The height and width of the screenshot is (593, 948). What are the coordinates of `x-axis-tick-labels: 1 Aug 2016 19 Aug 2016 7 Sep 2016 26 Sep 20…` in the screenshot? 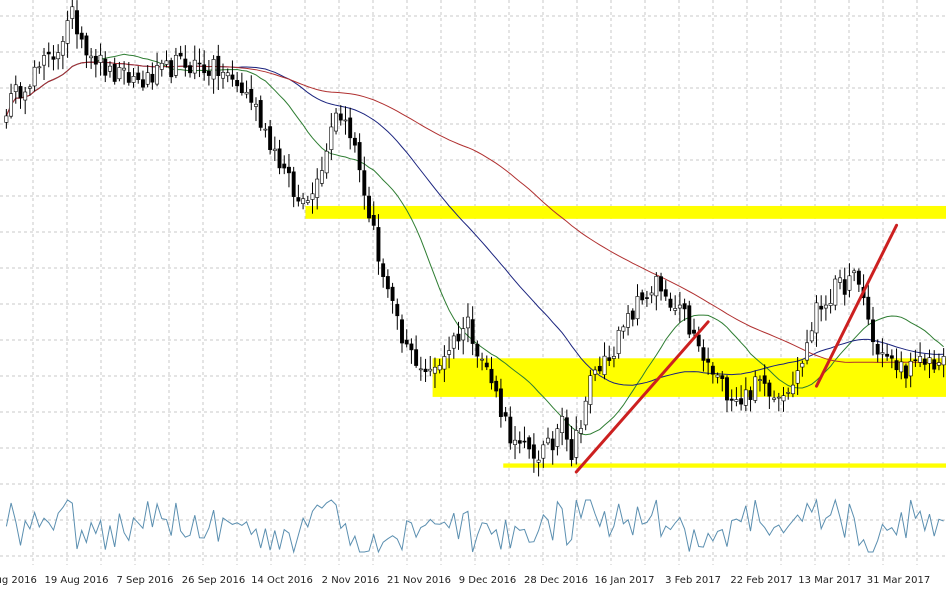 It's located at (465, 580).